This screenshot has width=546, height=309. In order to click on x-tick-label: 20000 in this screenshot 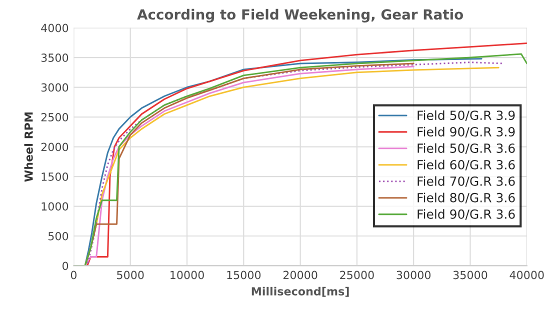, I will do `click(300, 275)`.